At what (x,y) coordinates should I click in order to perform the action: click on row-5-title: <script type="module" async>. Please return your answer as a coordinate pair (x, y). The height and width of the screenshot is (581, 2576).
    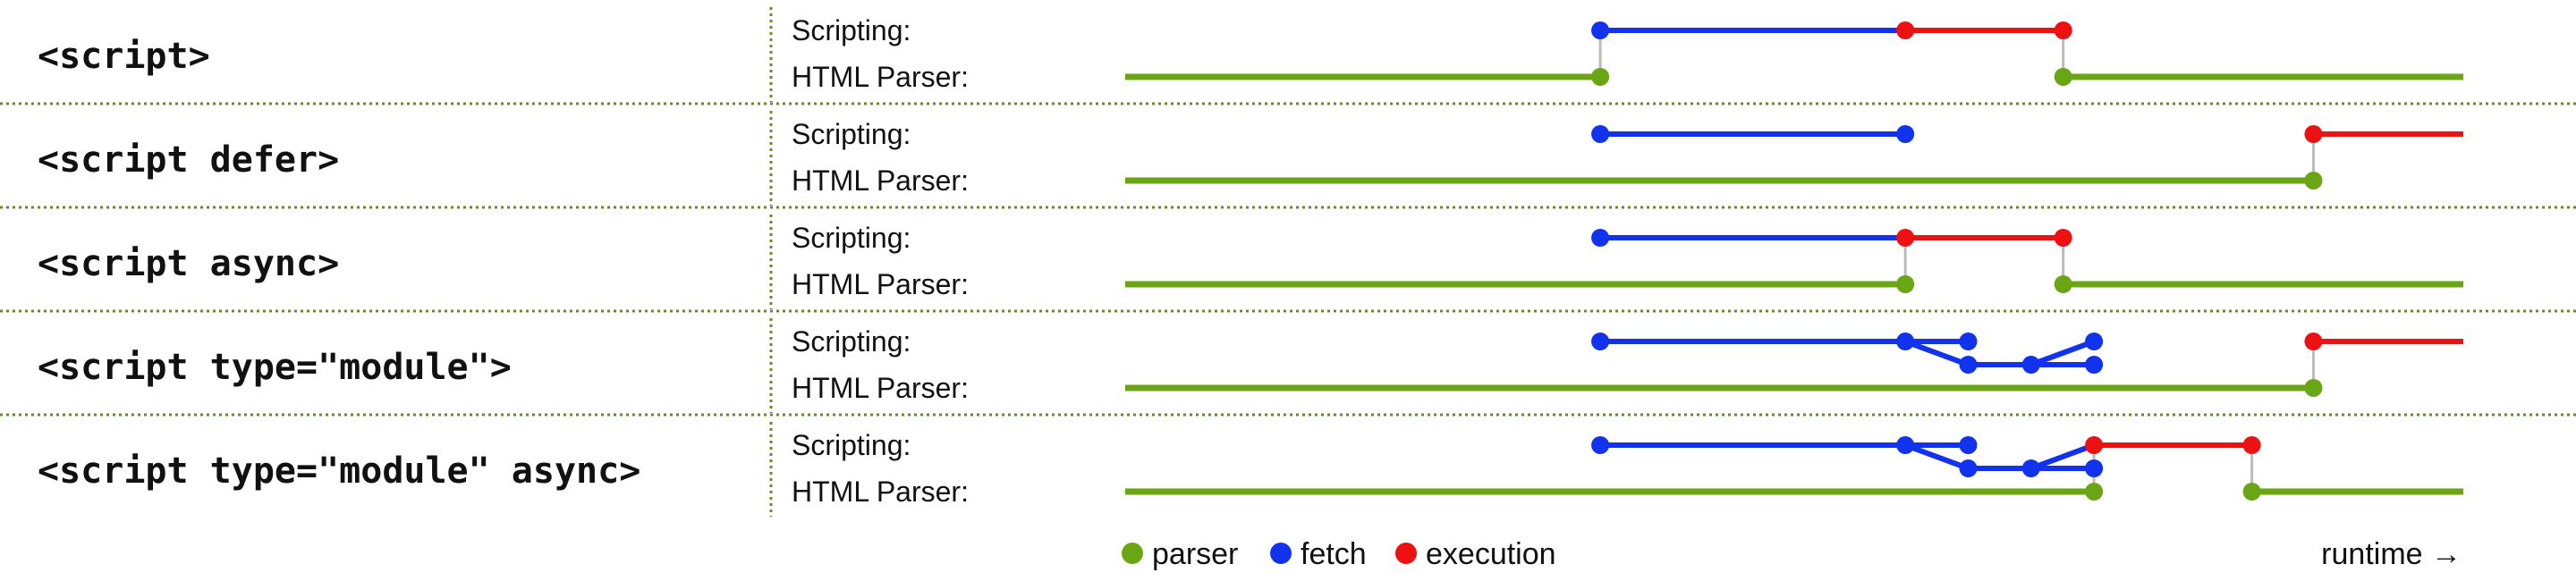
    Looking at the image, I should click on (339, 471).